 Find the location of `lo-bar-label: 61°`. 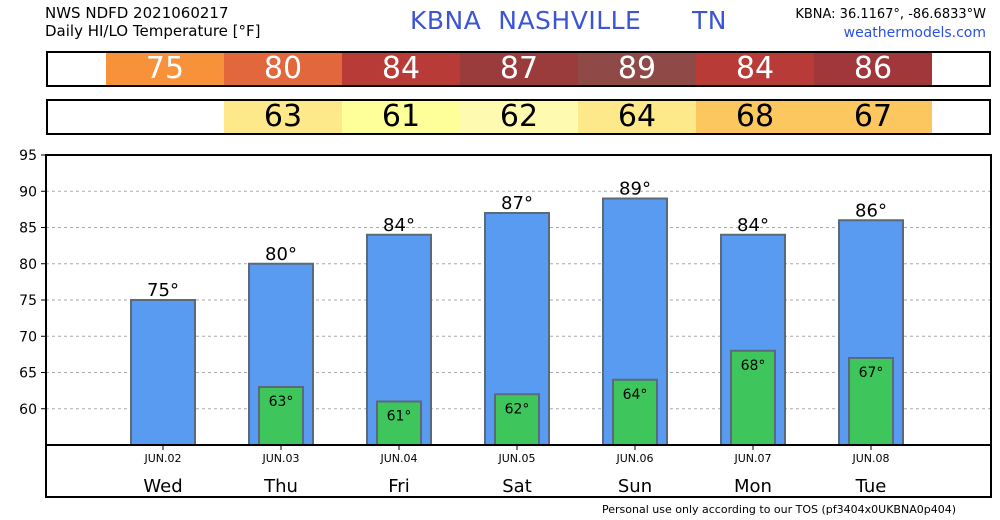

lo-bar-label: 61° is located at coordinates (399, 417).